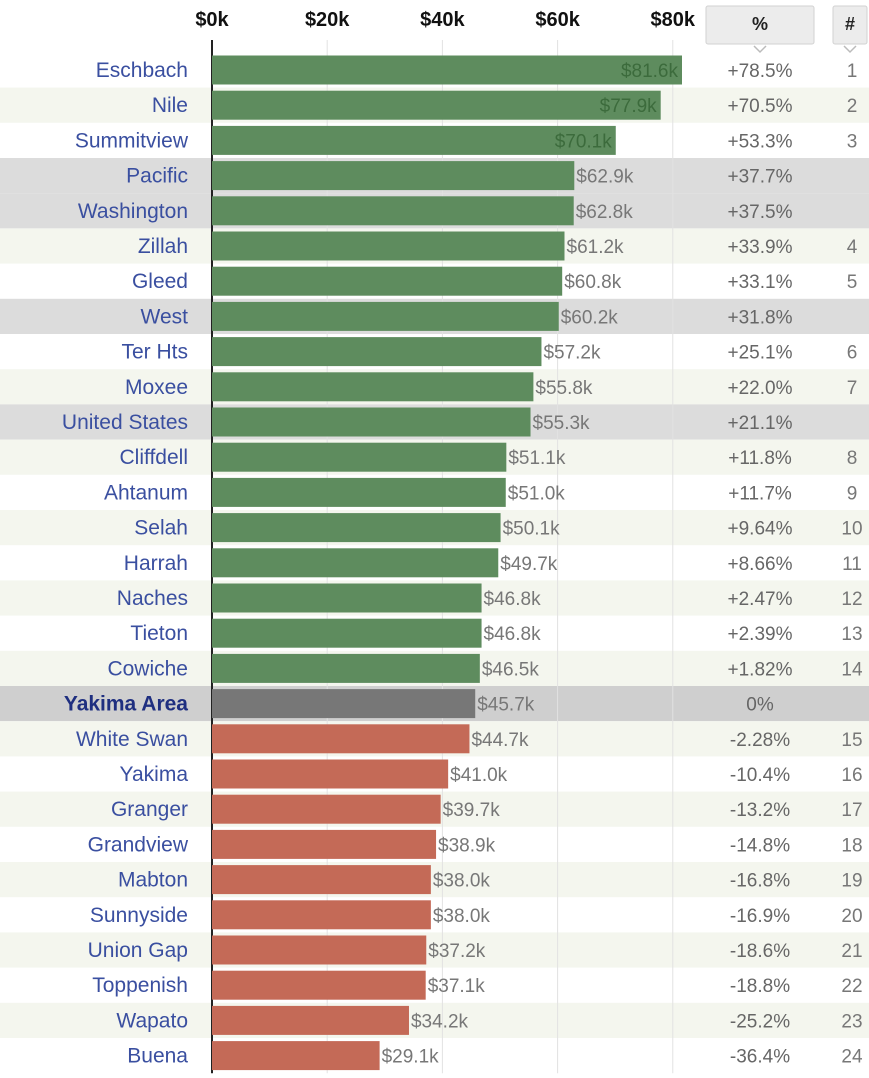 The image size is (869, 1078). I want to click on rank-label: 16, so click(851, 775).